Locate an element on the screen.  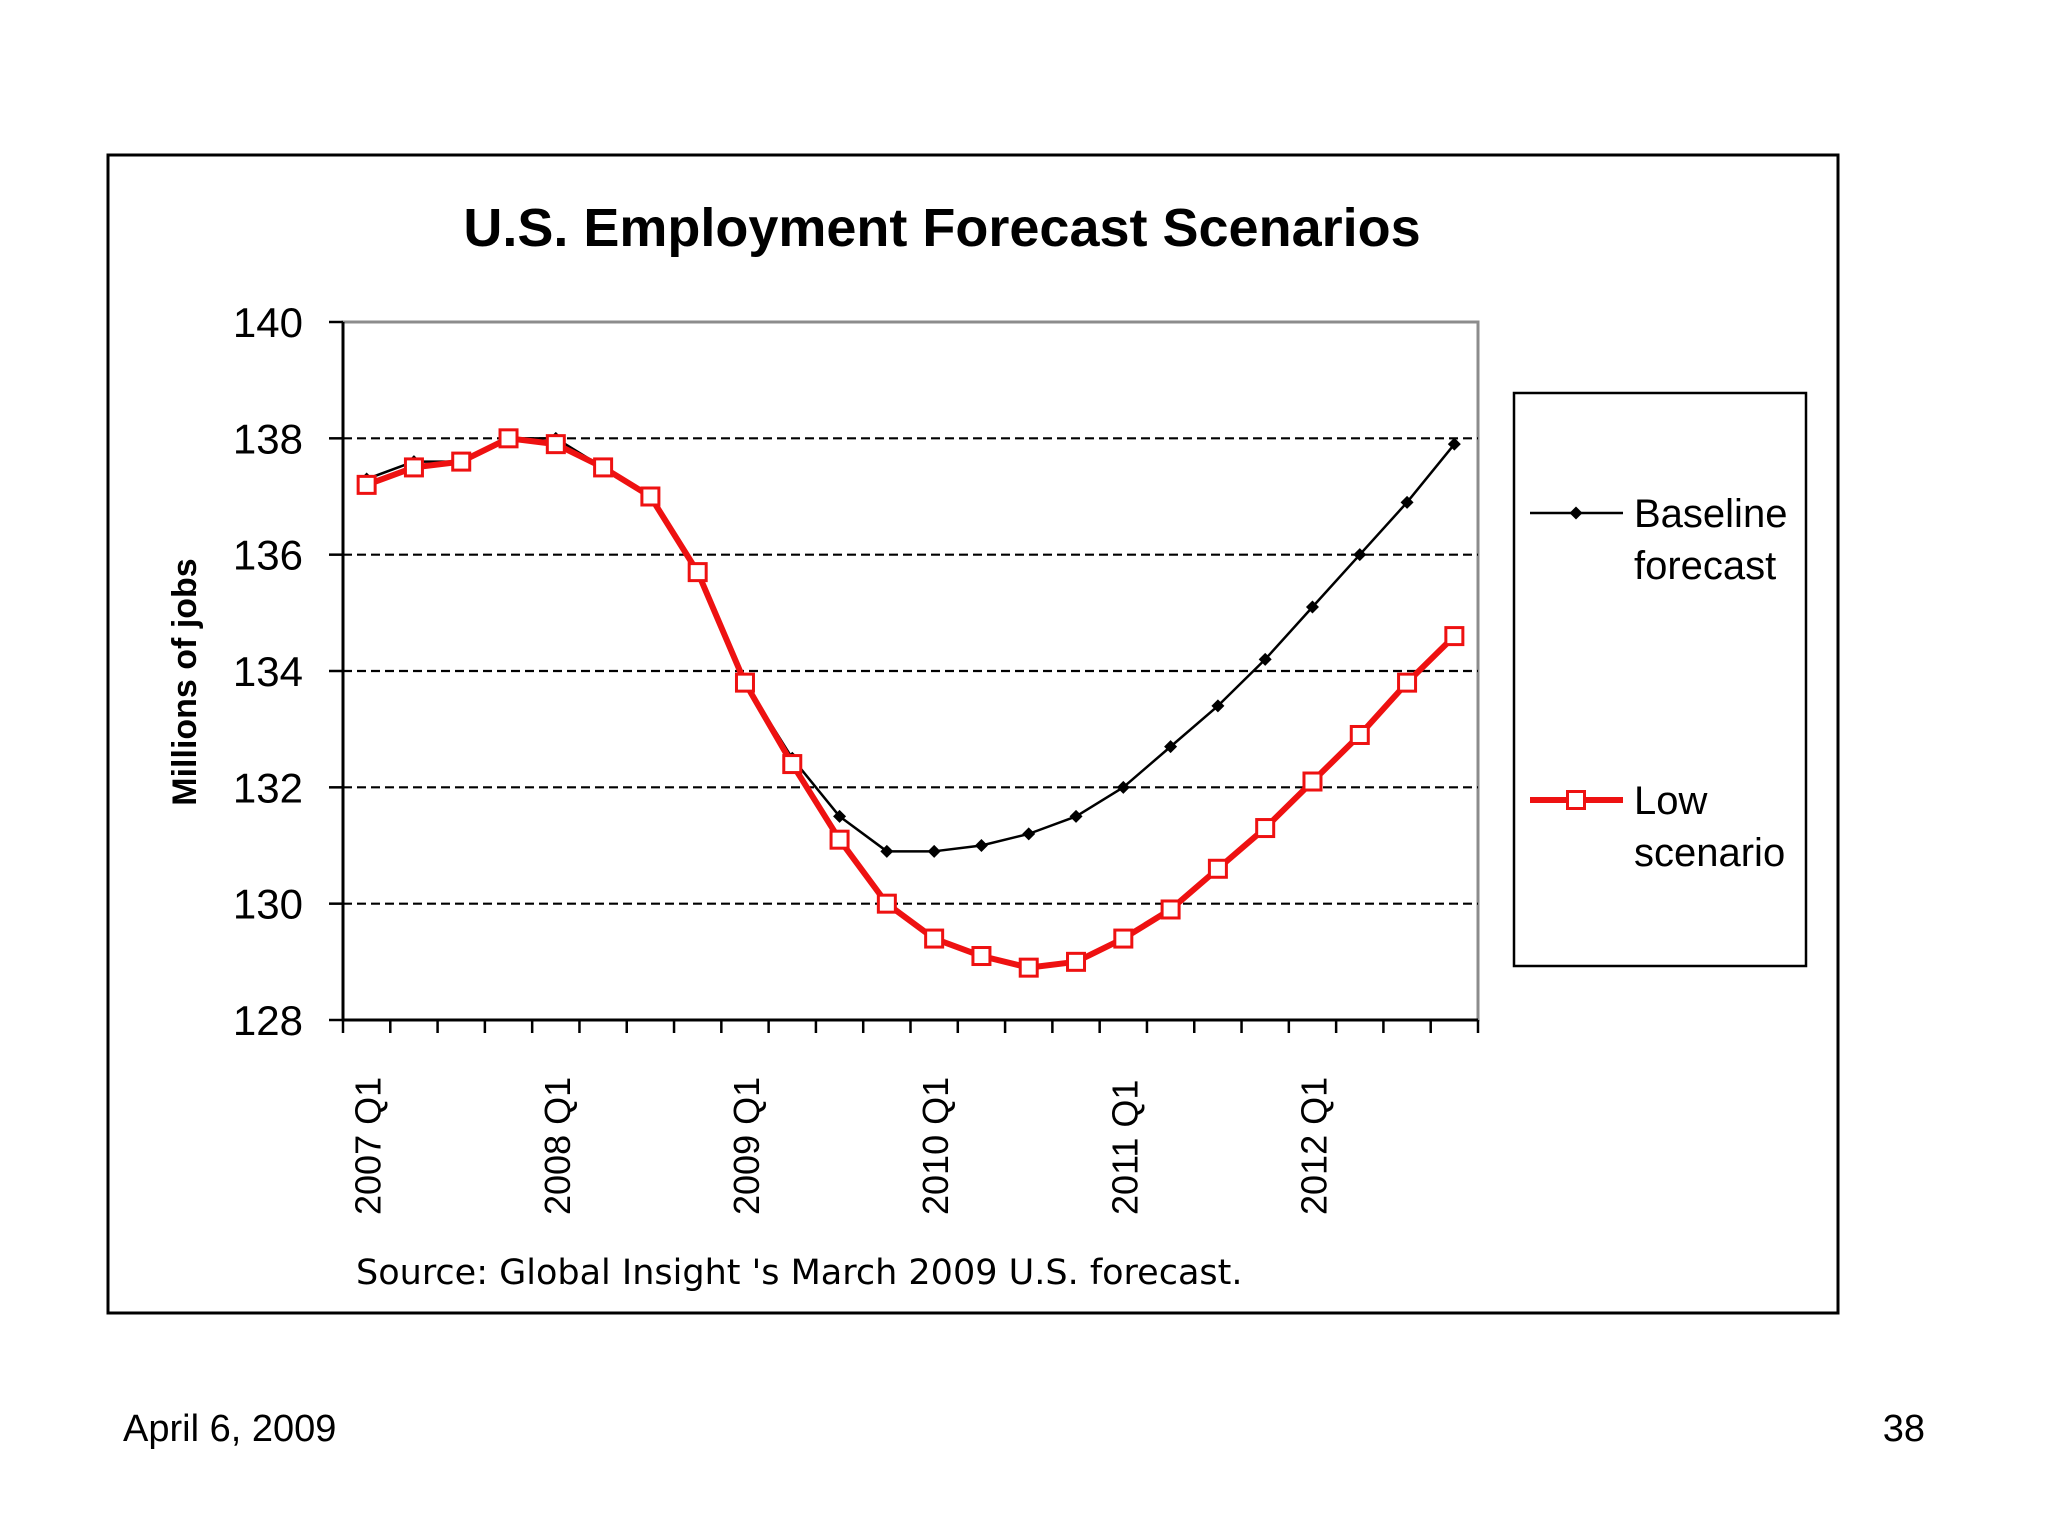
legend-box is located at coordinates (1660, 679).